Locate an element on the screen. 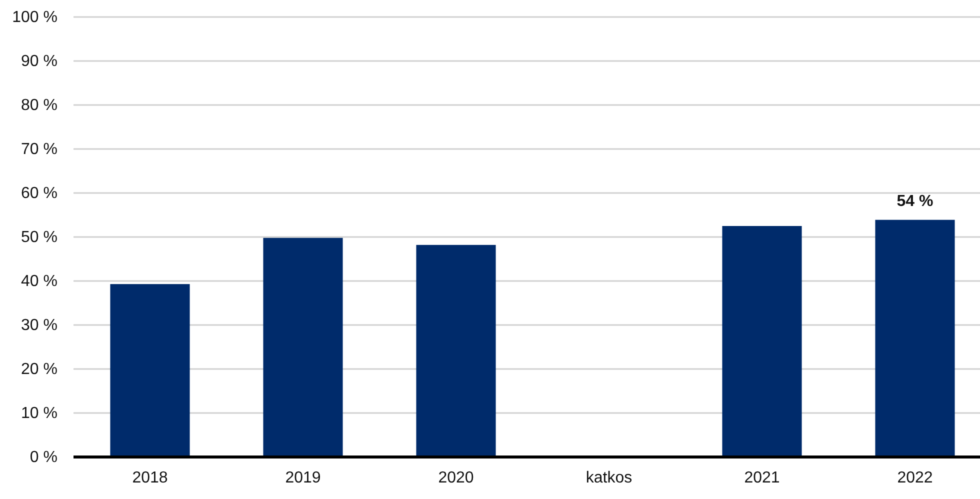 The image size is (980, 499). y-tick-label: 90 % is located at coordinates (39, 61).